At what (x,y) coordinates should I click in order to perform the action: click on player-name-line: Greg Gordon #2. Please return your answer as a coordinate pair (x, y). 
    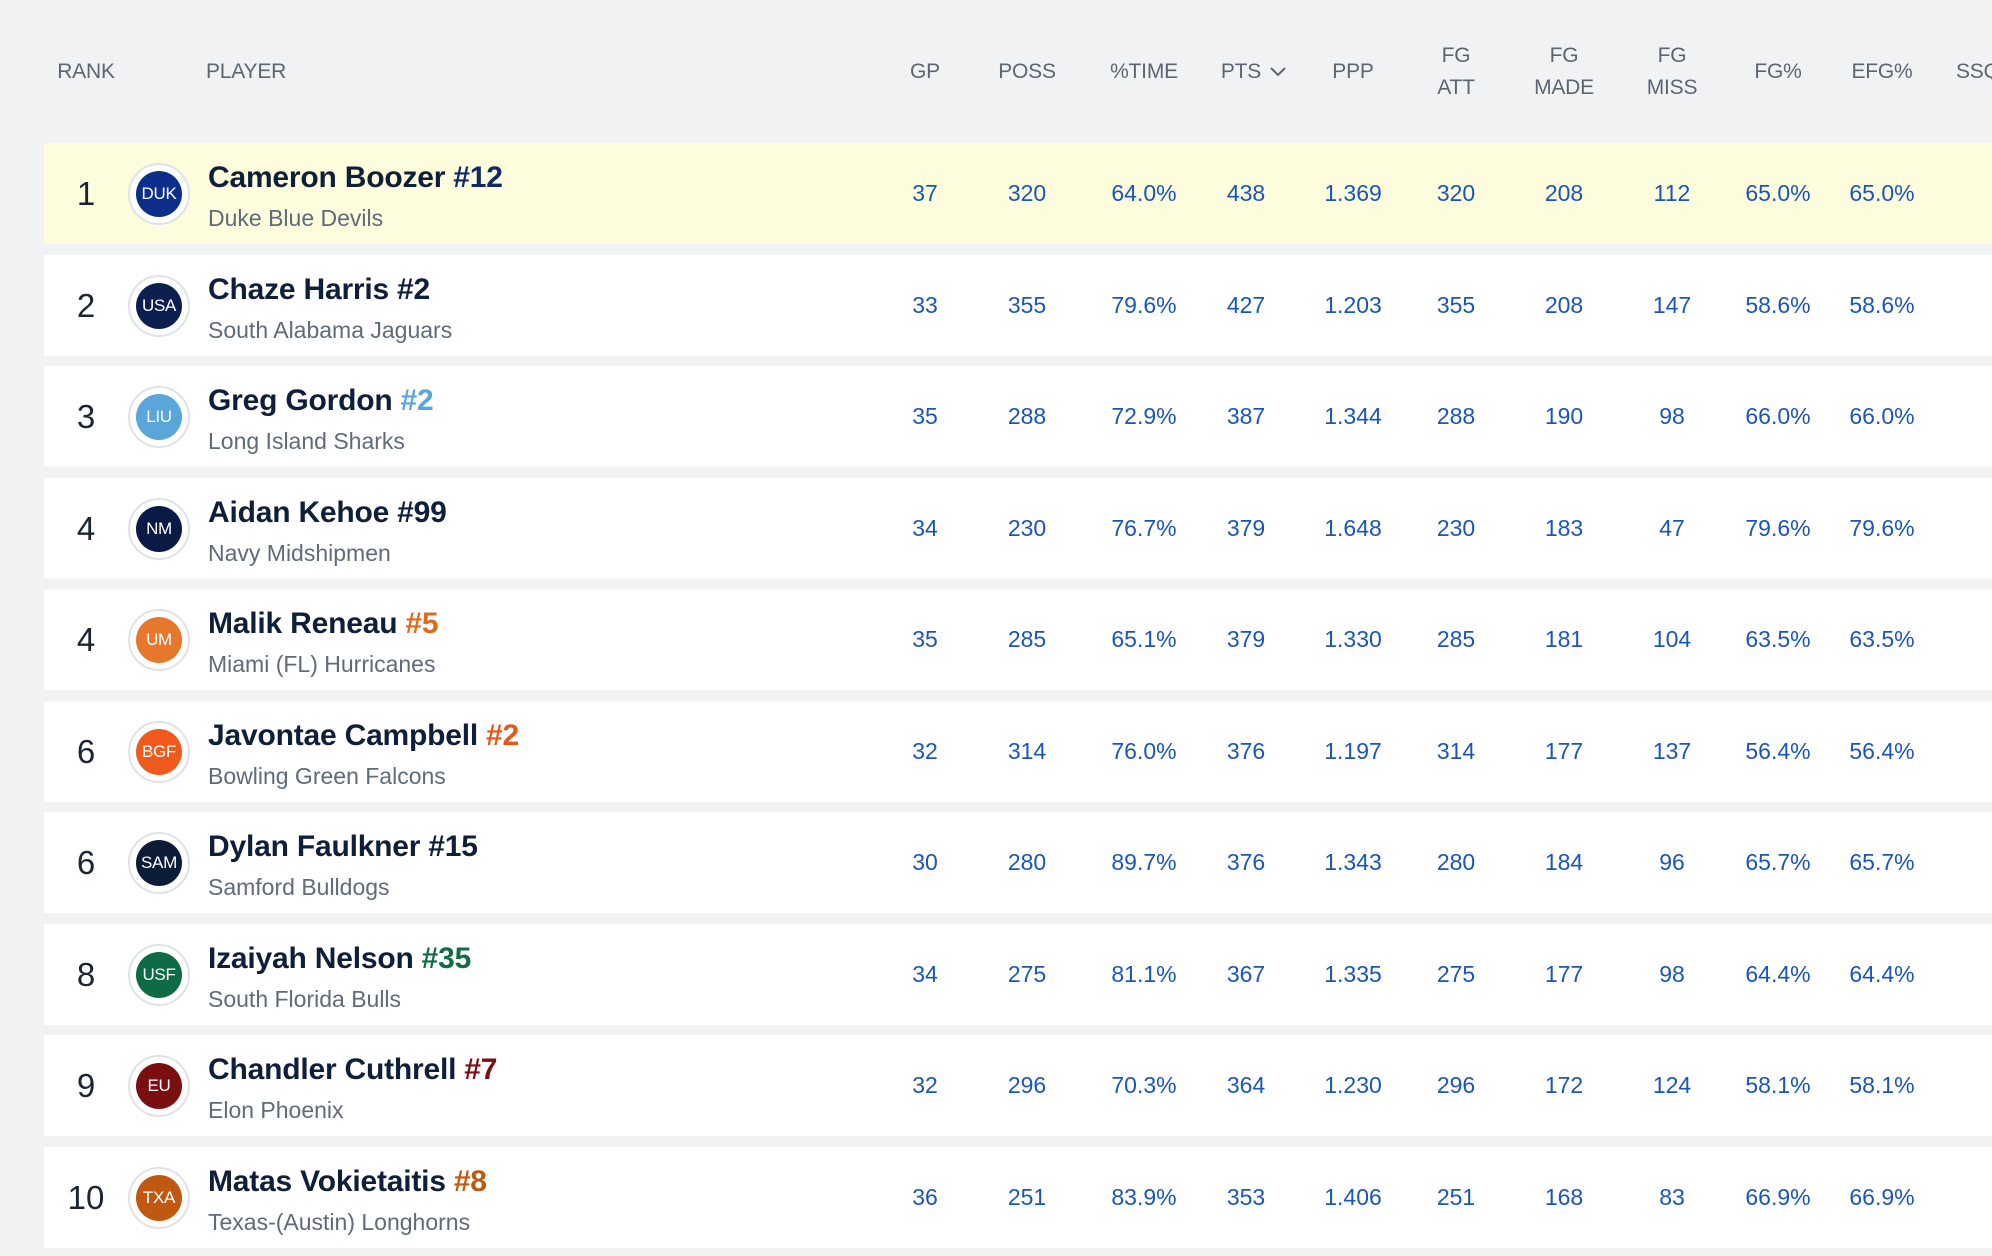
    Looking at the image, I should click on (321, 401).